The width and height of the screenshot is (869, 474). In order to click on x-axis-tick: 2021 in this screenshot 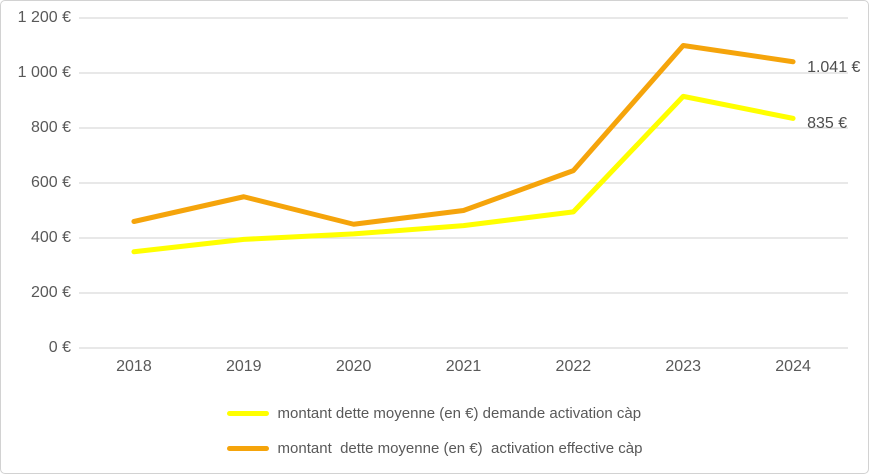, I will do `click(463, 366)`.